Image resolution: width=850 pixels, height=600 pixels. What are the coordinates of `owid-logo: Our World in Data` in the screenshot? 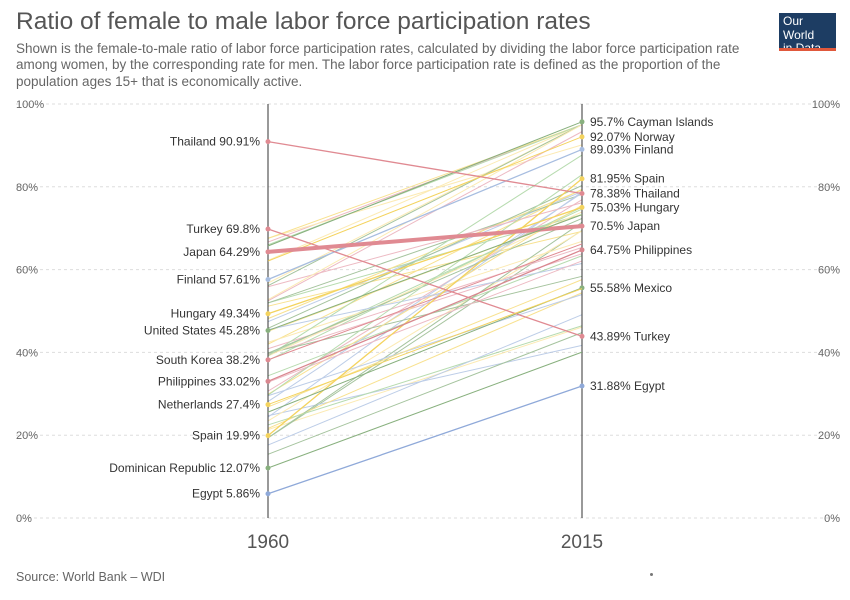 It's located at (807, 34).